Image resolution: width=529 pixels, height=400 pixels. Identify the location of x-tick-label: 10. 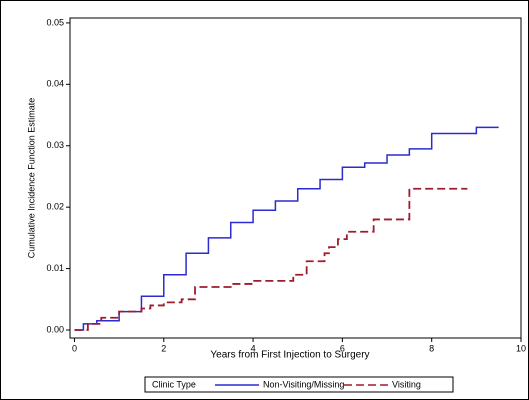
(521, 348).